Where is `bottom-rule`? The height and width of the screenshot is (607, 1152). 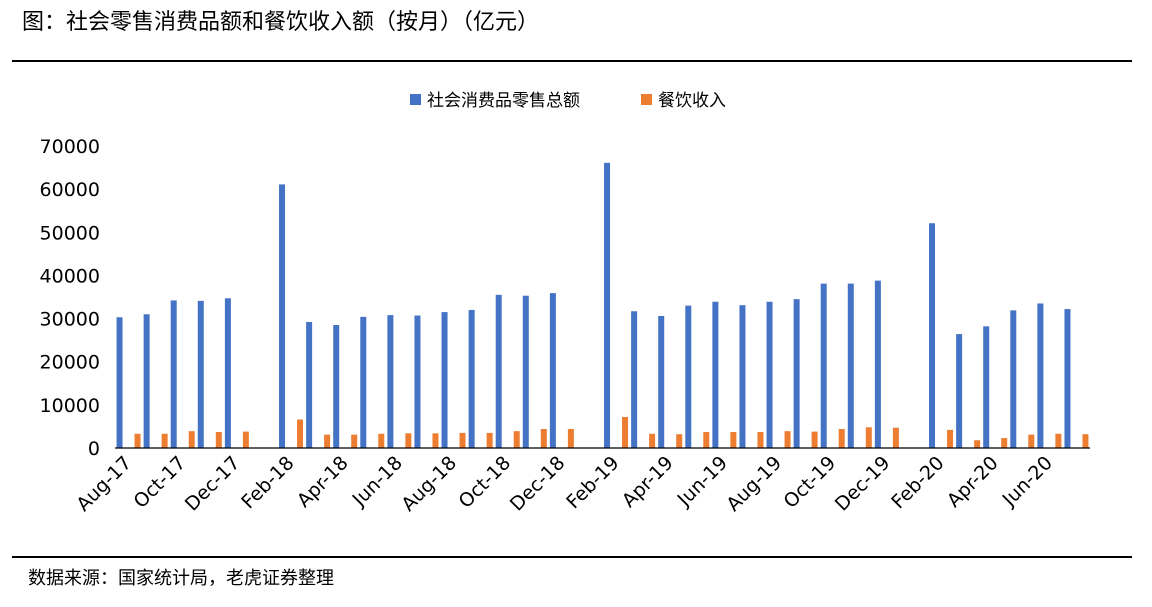
bottom-rule is located at coordinates (572, 557).